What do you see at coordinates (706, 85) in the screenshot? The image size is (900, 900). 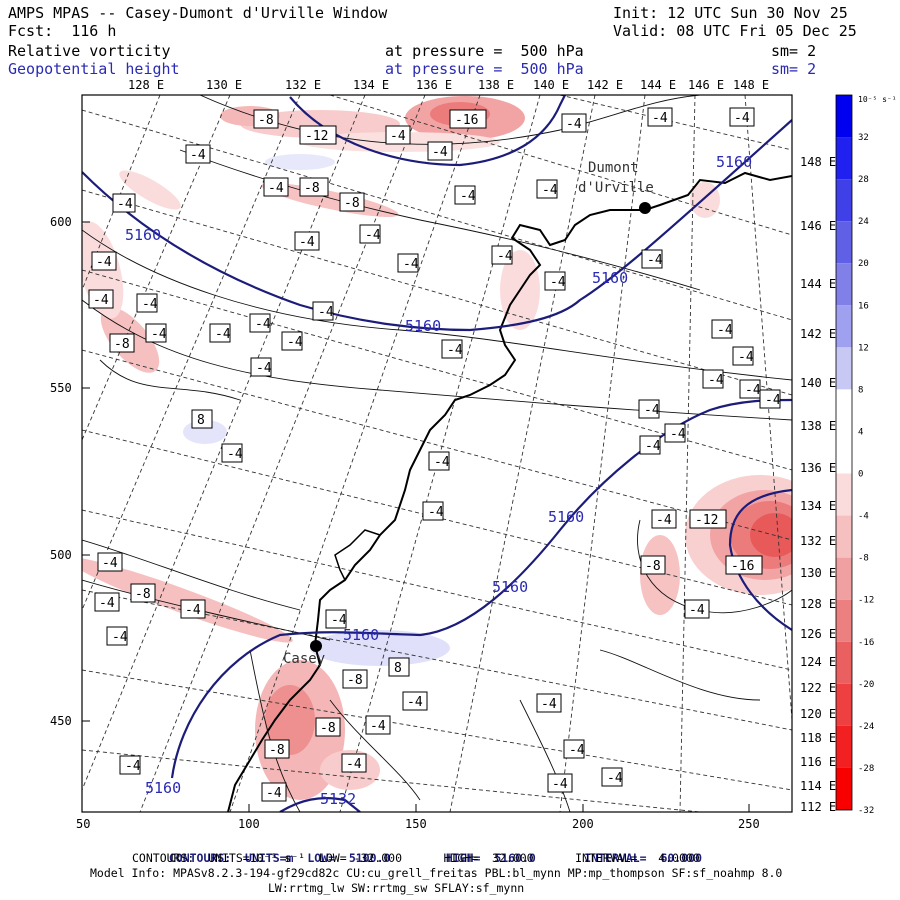 I see `lon-label: 146 E` at bounding box center [706, 85].